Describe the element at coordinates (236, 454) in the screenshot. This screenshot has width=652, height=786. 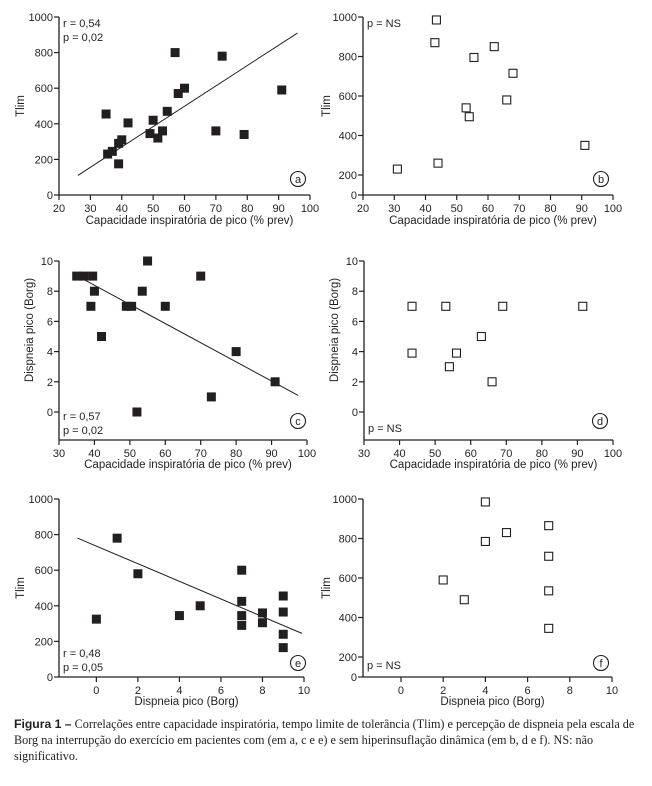
I see `x-tick-label: 80` at that location.